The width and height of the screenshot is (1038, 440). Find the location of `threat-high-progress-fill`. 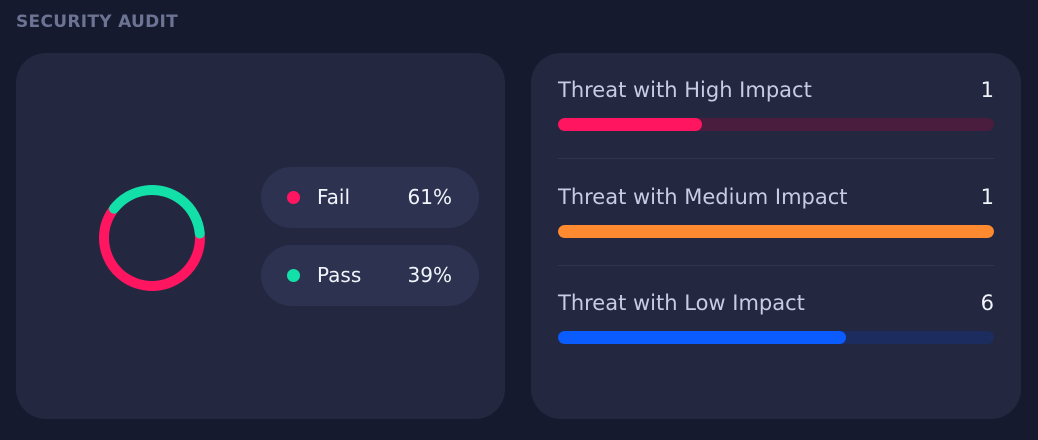

threat-high-progress-fill is located at coordinates (630, 124).